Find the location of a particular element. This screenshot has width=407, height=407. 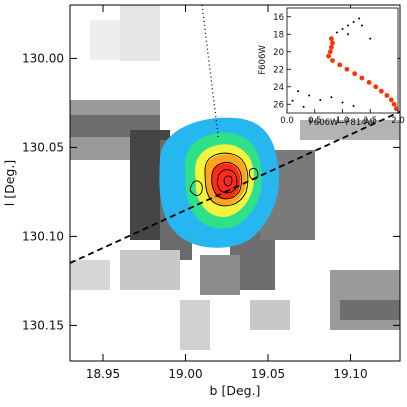

y-tick-label: 130.10 is located at coordinates (43, 236).